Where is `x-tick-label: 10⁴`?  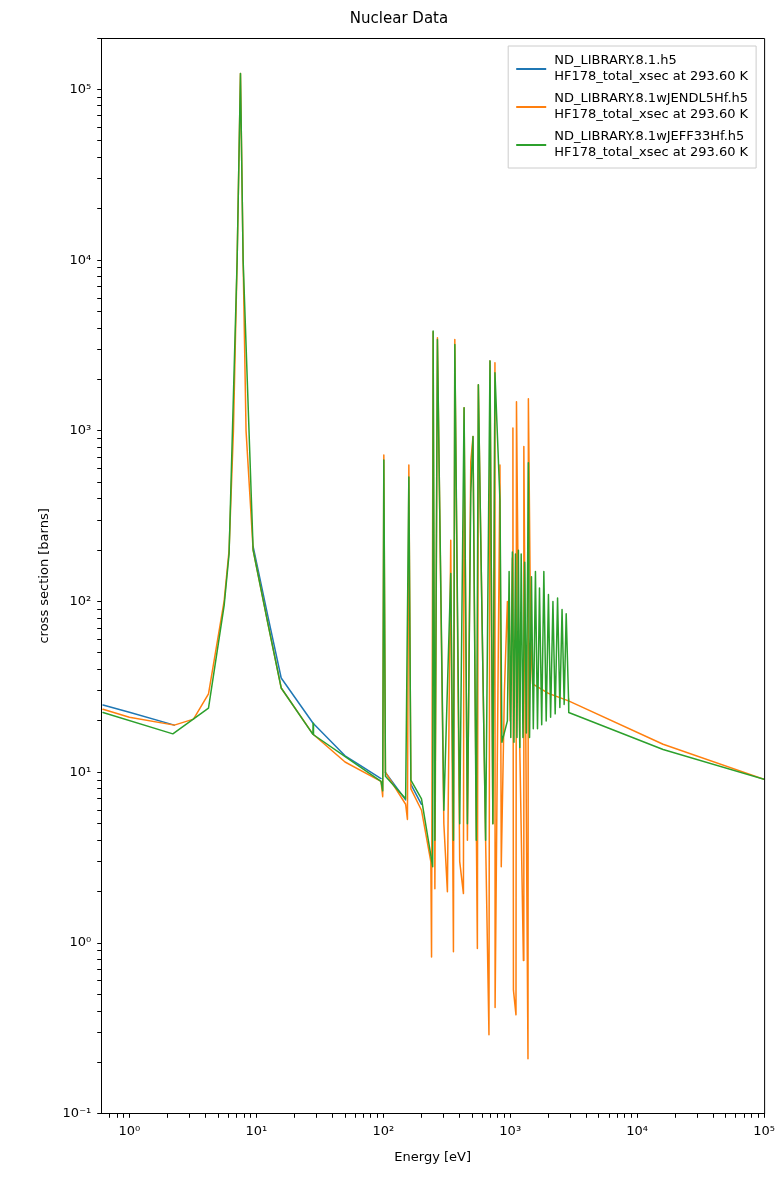 x-tick-label: 10⁴ is located at coordinates (637, 1130).